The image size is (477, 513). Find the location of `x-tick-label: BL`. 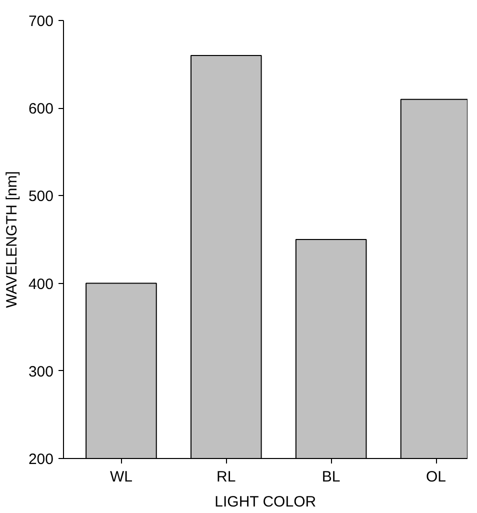

x-tick-label: BL is located at coordinates (331, 477).